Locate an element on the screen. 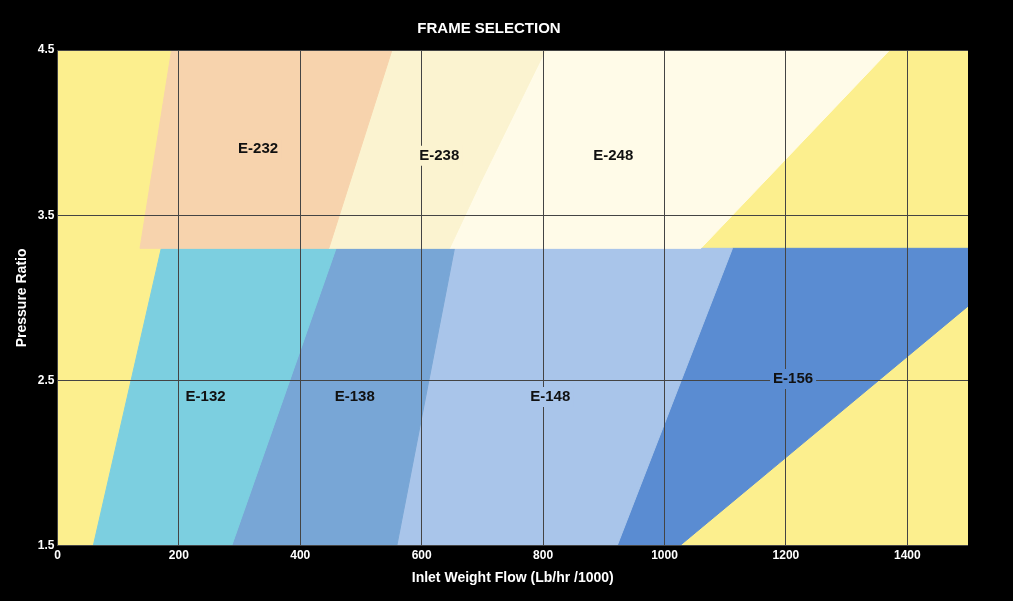 This screenshot has width=1013, height=601. series-label: E-238 is located at coordinates (439, 154).